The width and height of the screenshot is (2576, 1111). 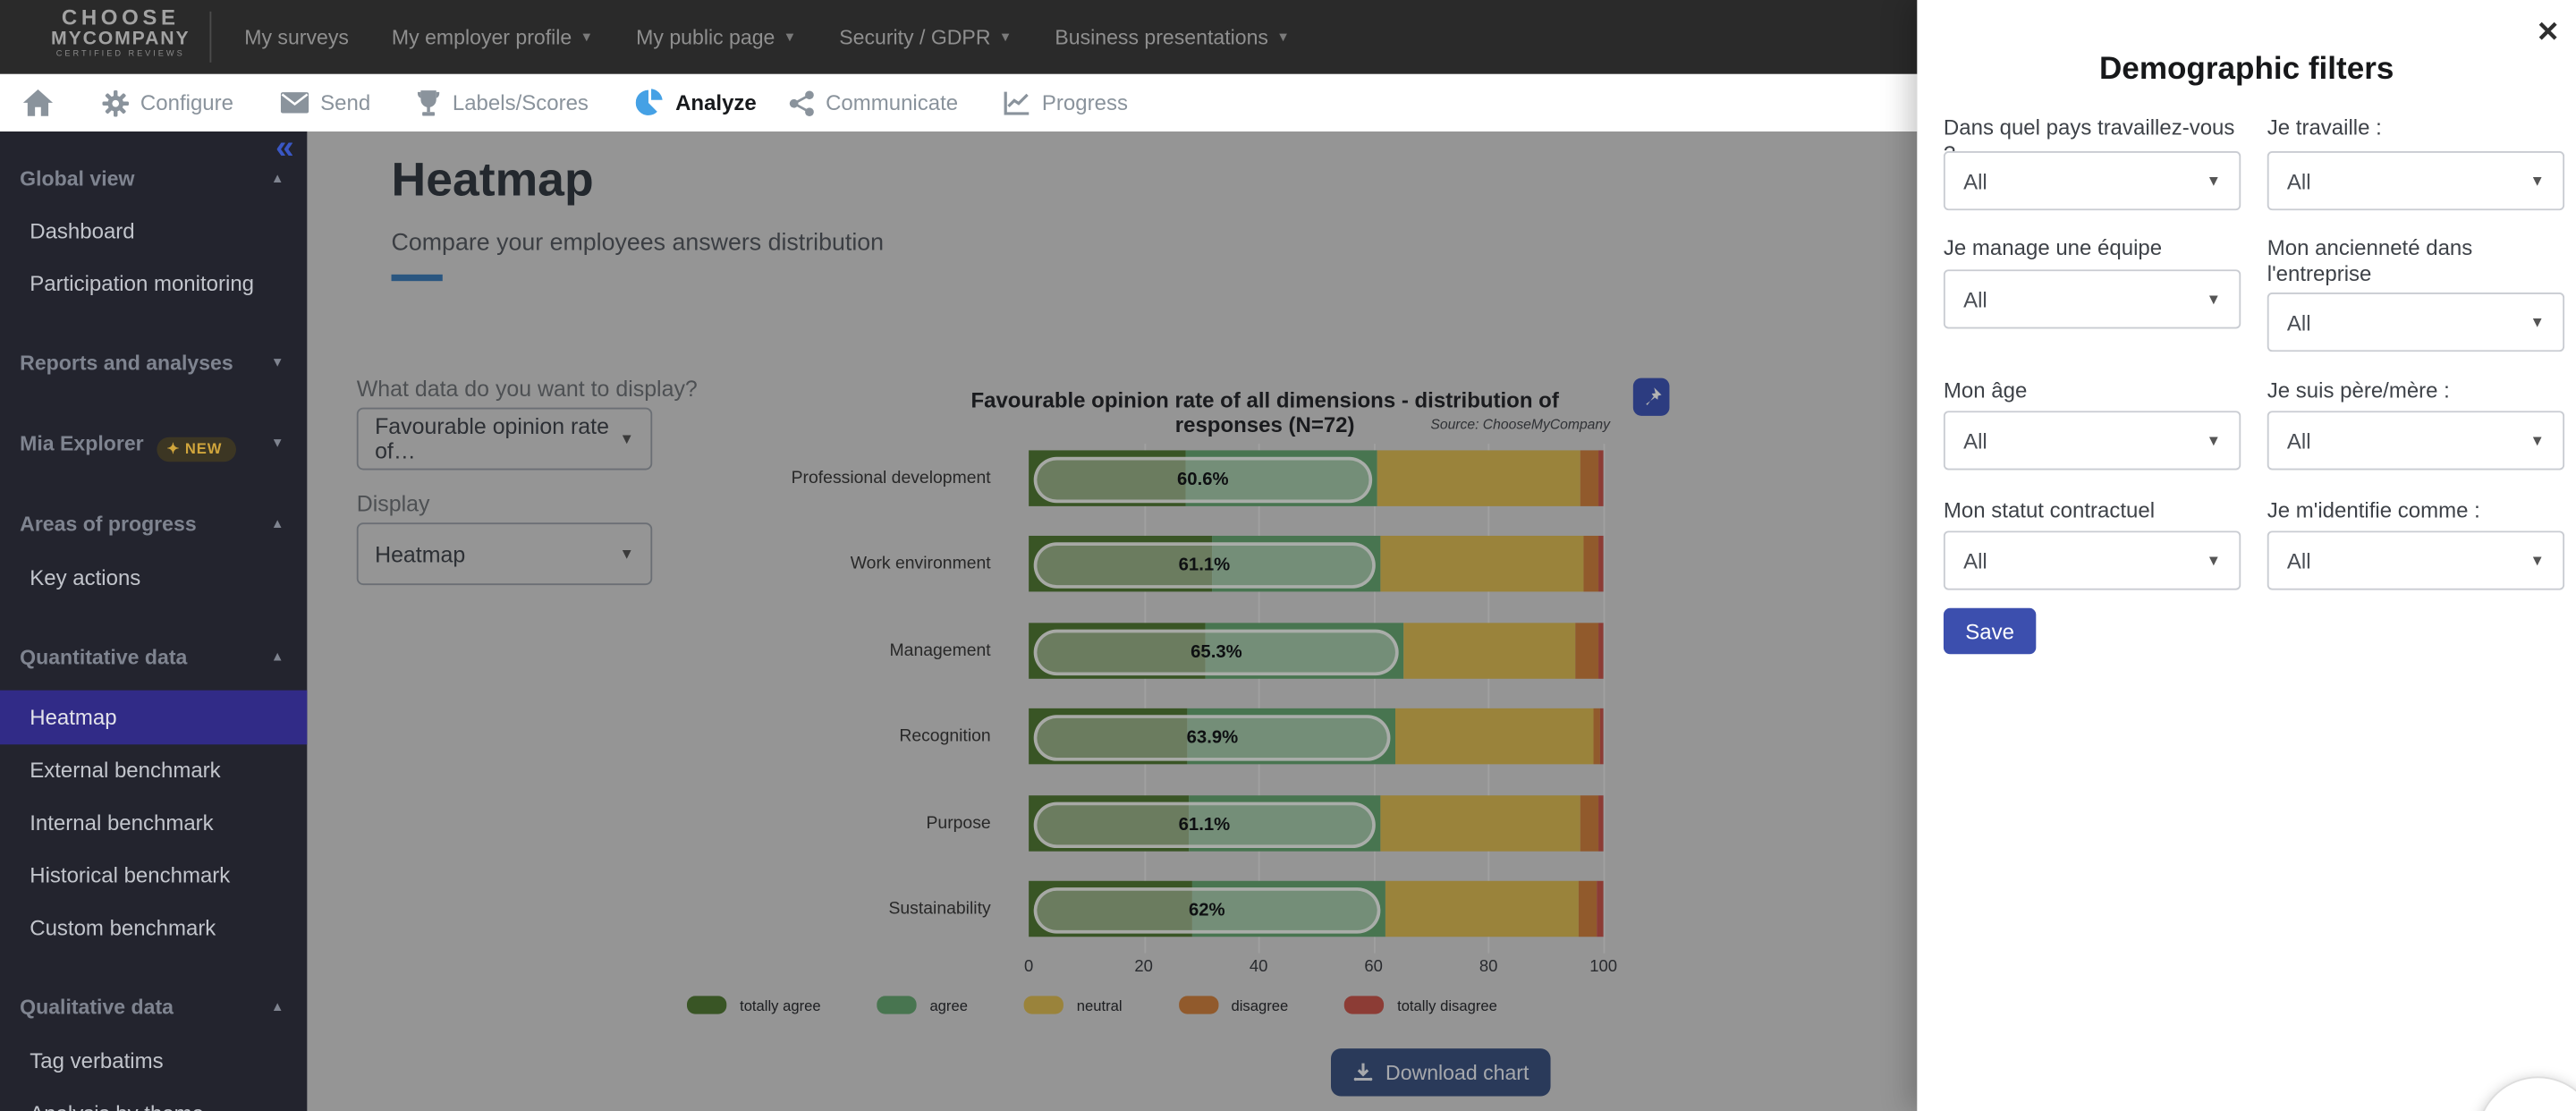 What do you see at coordinates (122, 822) in the screenshot?
I see `sidebar-item-internal-benchmark: Internal benchmark` at bounding box center [122, 822].